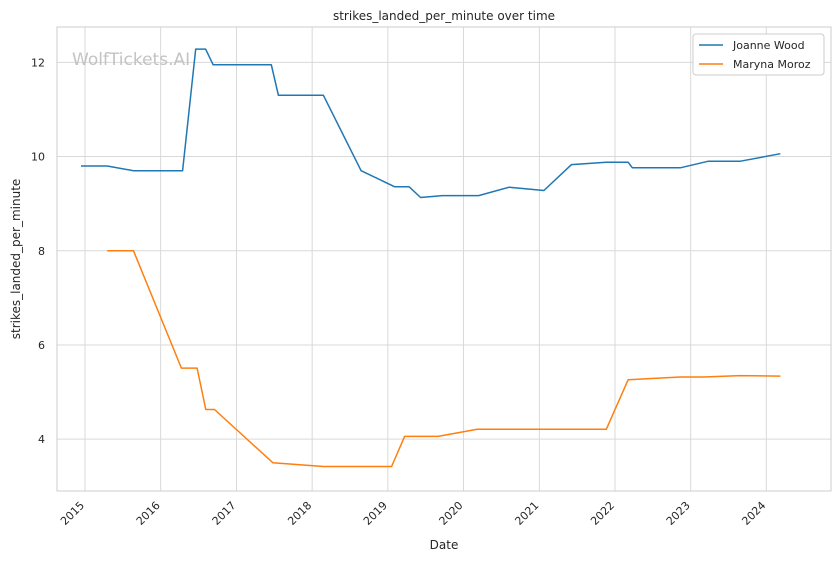 Image resolution: width=840 pixels, height=561 pixels. What do you see at coordinates (768, 45) in the screenshot?
I see `legend-label: Joanne Wood` at bounding box center [768, 45].